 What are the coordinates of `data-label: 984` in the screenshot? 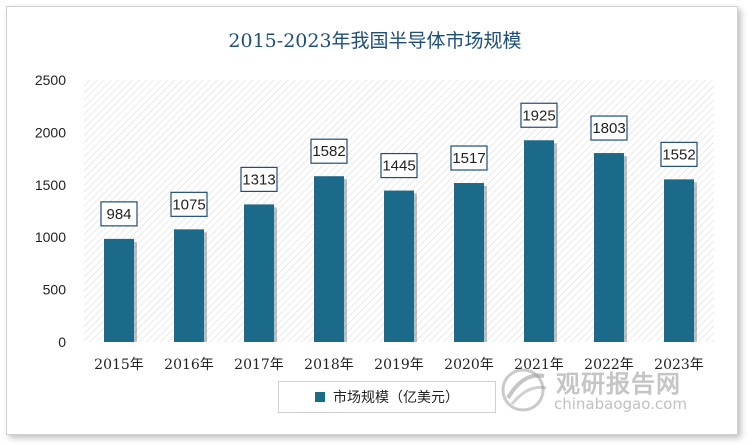 It's located at (118, 214).